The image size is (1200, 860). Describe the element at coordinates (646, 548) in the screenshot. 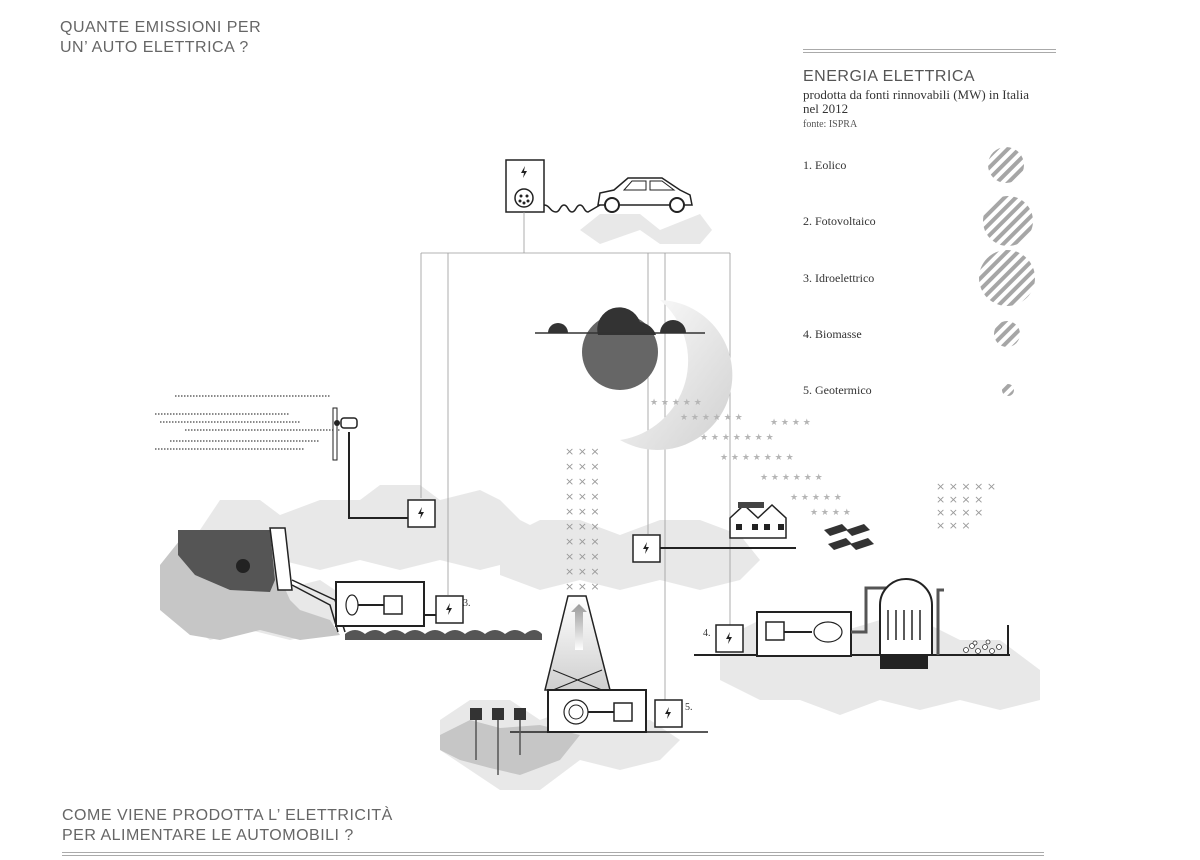

I see `inverter-solar` at that location.